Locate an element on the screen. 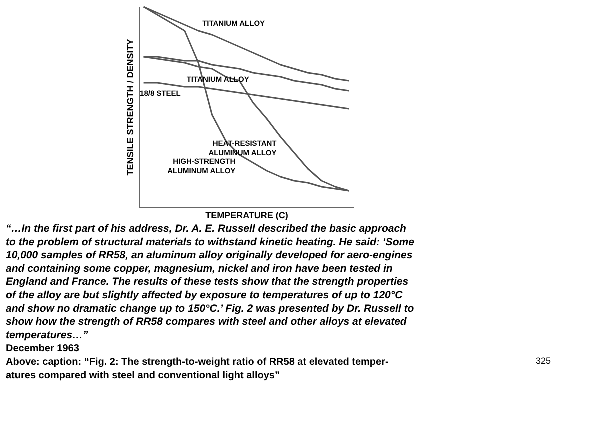 Image resolution: width=591 pixels, height=442 pixels. text: December 1963 is located at coordinates (43, 349).